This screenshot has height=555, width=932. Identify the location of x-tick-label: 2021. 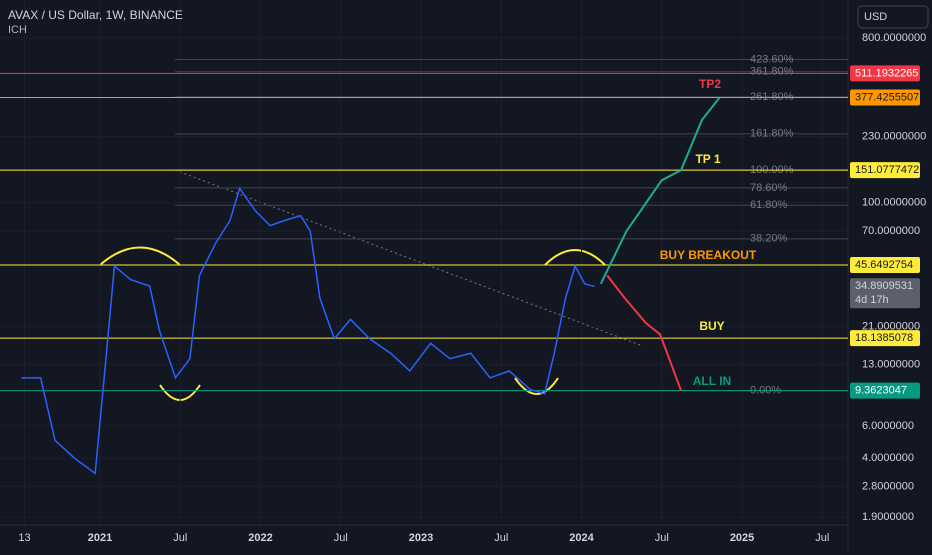
(100, 538).